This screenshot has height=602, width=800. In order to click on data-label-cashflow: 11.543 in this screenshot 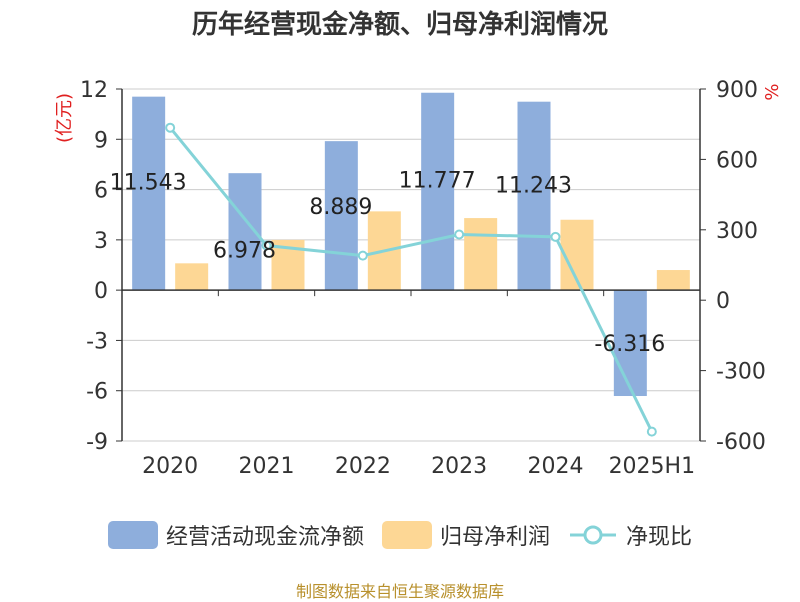, I will do `click(148, 183)`.